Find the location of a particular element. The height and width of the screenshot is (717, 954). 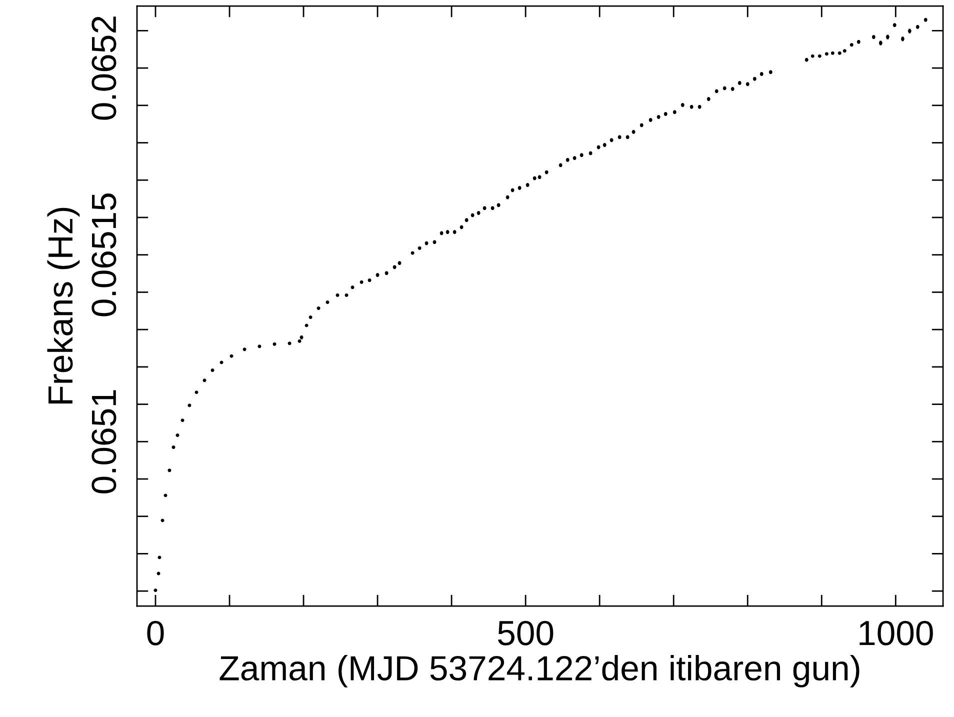

y-axis-title: Frekans (Hz) is located at coordinates (63, 306).